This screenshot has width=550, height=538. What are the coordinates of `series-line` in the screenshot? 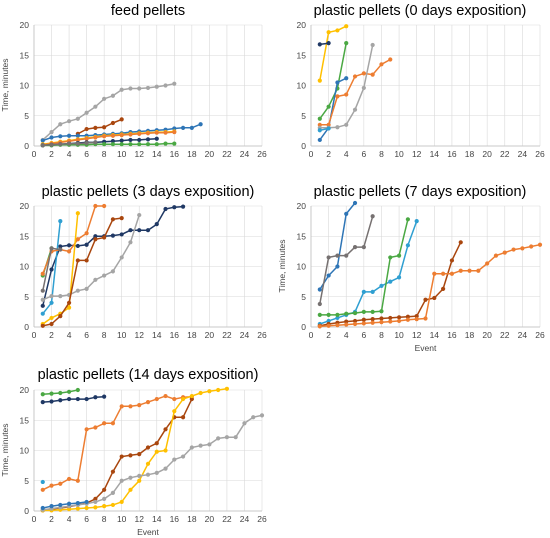 It's located at (113, 255).